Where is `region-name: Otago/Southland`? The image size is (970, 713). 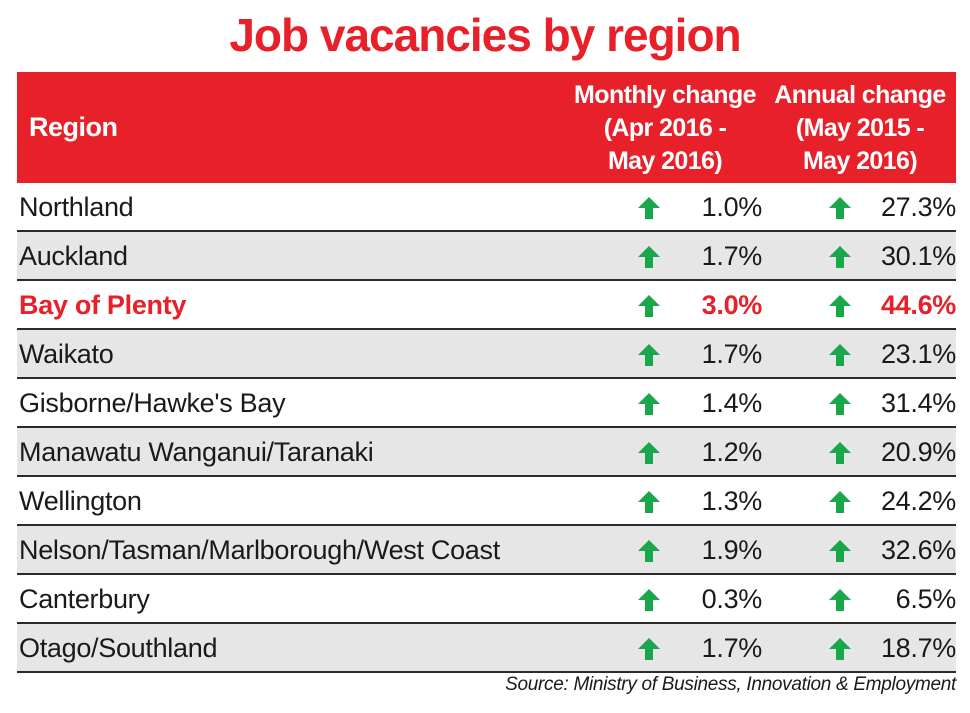
region-name: Otago/Southland is located at coordinates (118, 648).